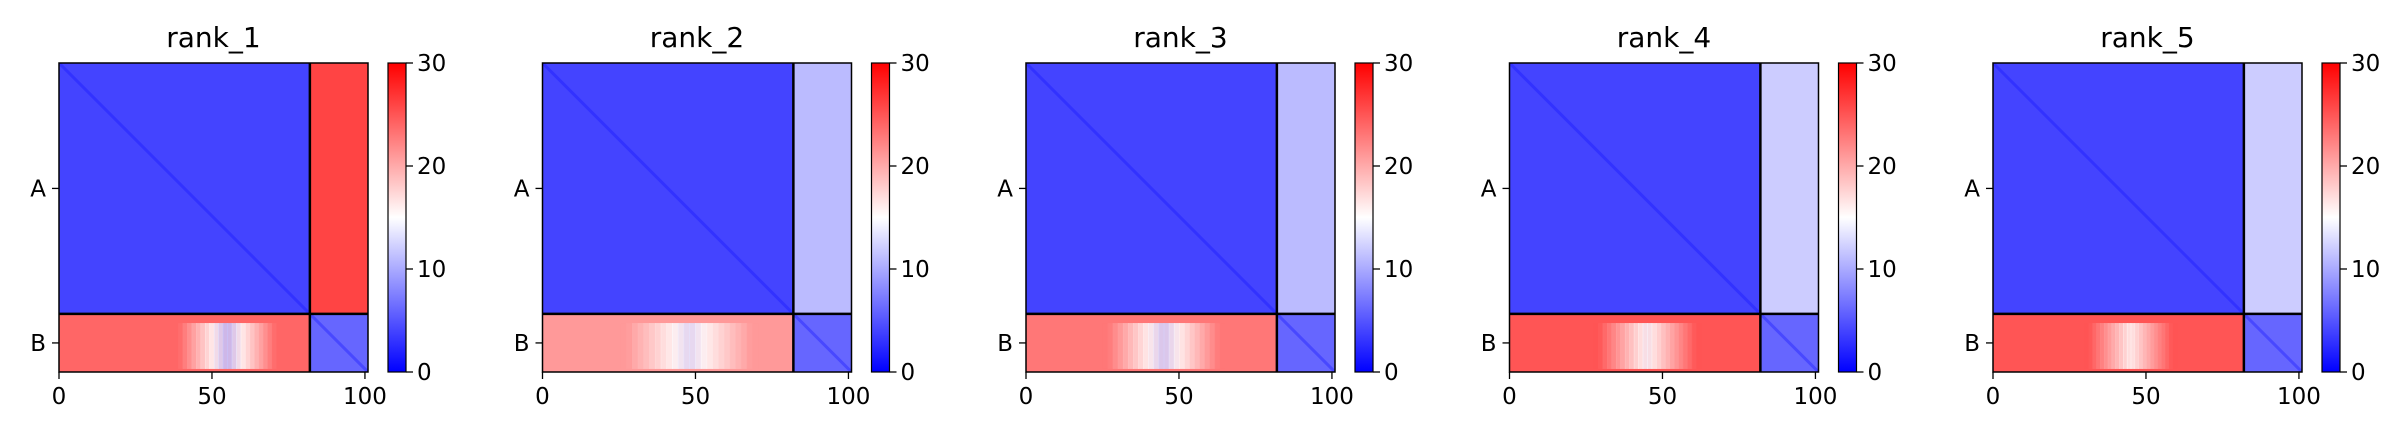 The height and width of the screenshot is (442, 2401). What do you see at coordinates (1005, 189) in the screenshot?
I see `y-tick-label: A` at bounding box center [1005, 189].